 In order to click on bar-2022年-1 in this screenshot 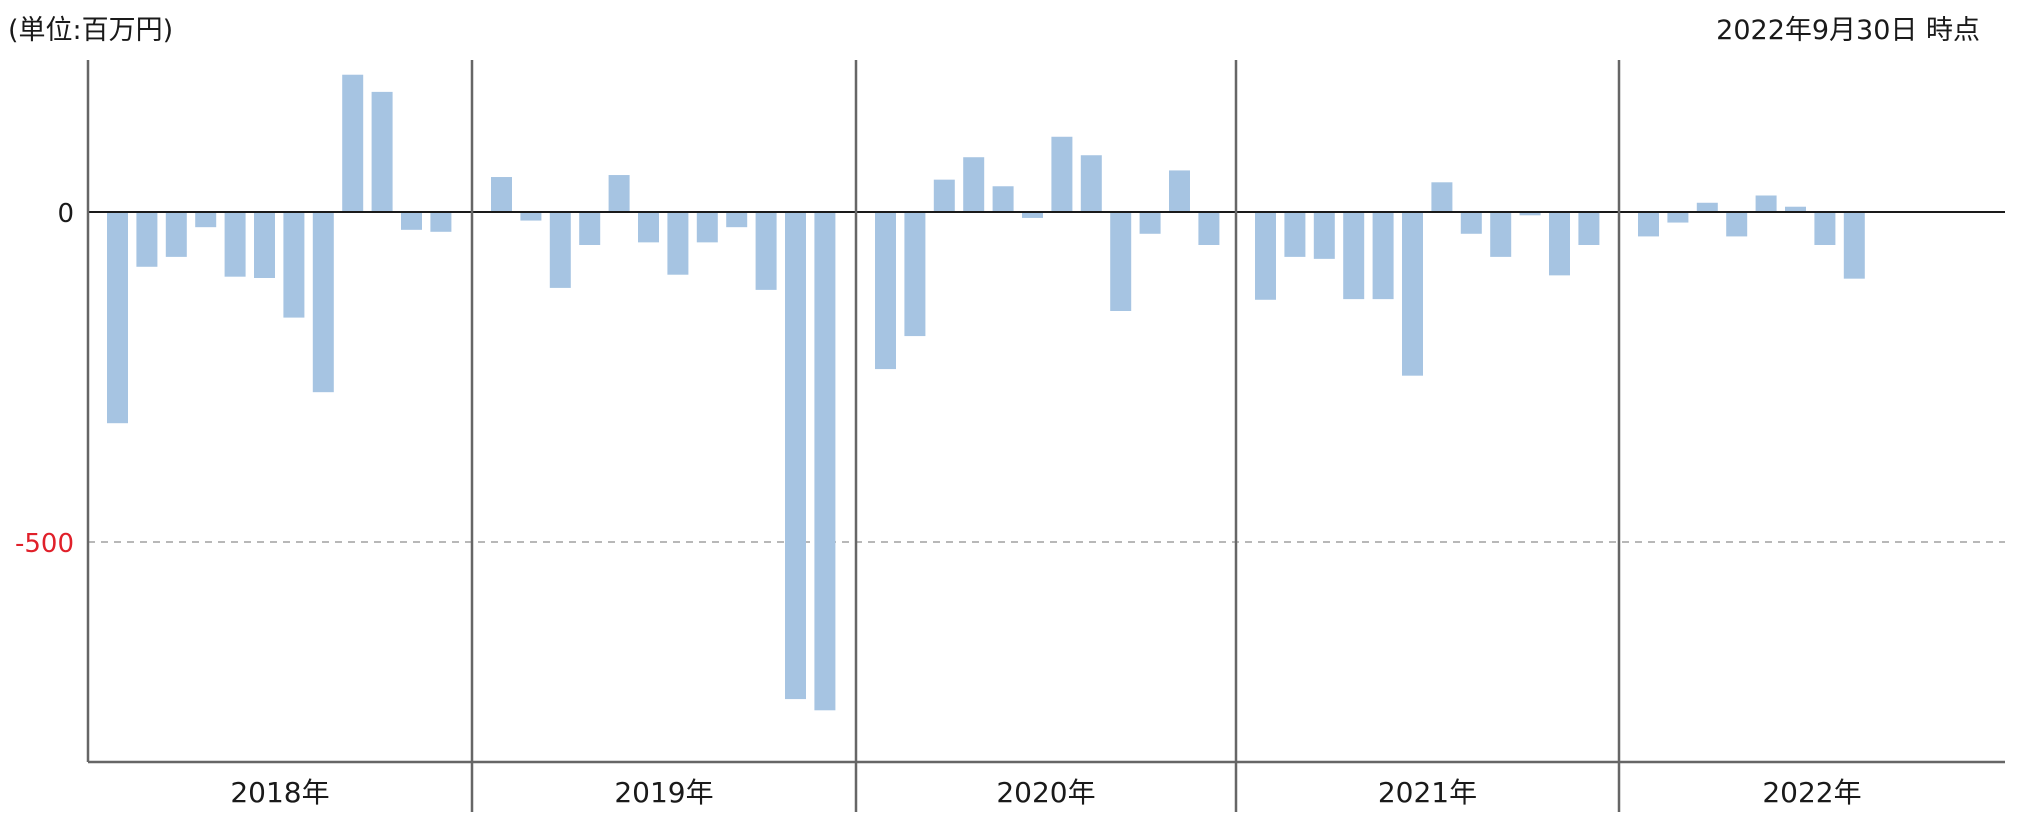, I will do `click(1648, 224)`.